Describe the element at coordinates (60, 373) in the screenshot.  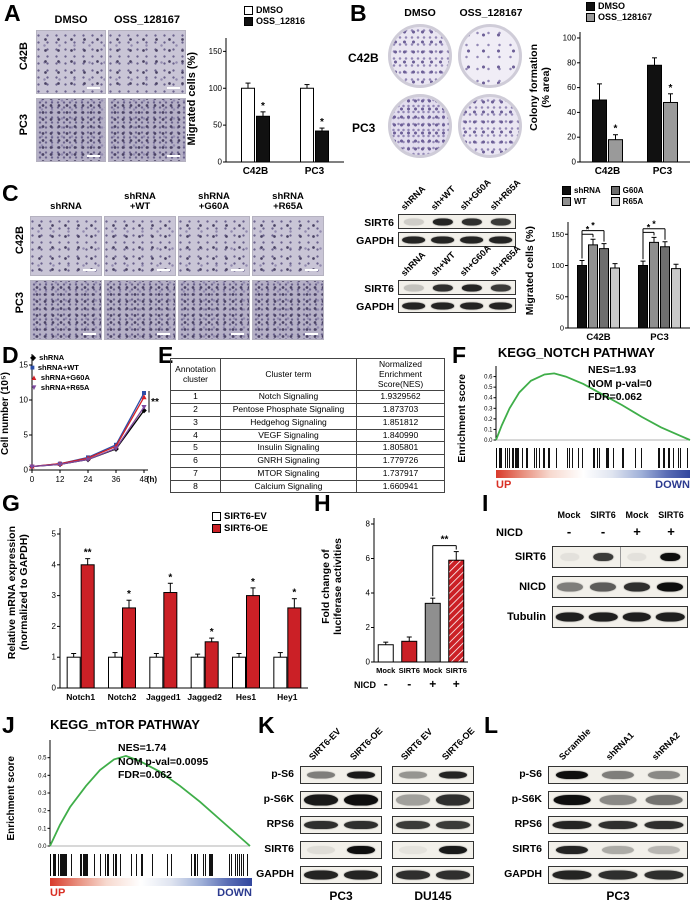
I see `panelD-legend: ◆ shRNA ■ shRNA+WT ▲ shRNA+G60A ▼ shRNA+R65A` at that location.